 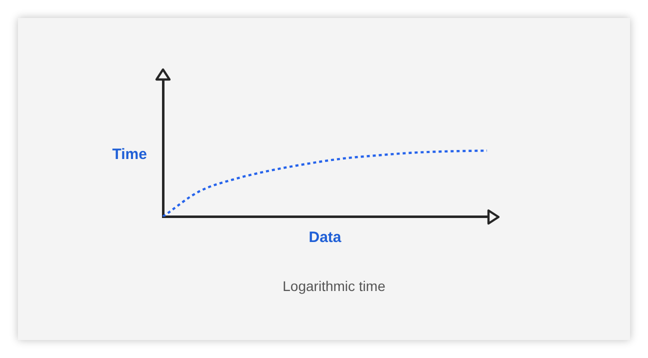 I want to click on y-axis-title: Time, so click(x=129, y=155).